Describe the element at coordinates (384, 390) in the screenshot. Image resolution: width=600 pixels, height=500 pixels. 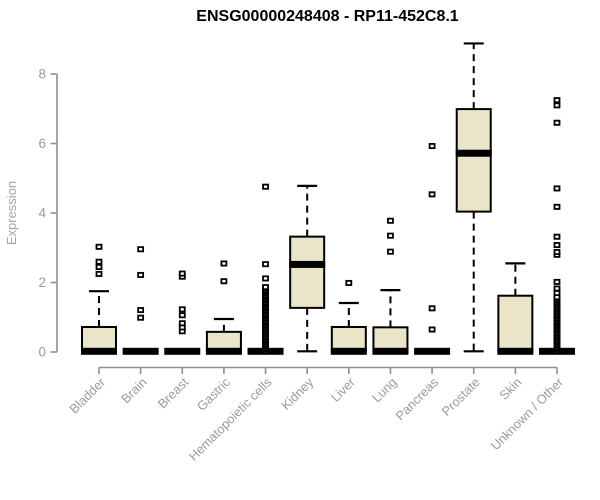
I see `x-tick-label: Lung` at that location.